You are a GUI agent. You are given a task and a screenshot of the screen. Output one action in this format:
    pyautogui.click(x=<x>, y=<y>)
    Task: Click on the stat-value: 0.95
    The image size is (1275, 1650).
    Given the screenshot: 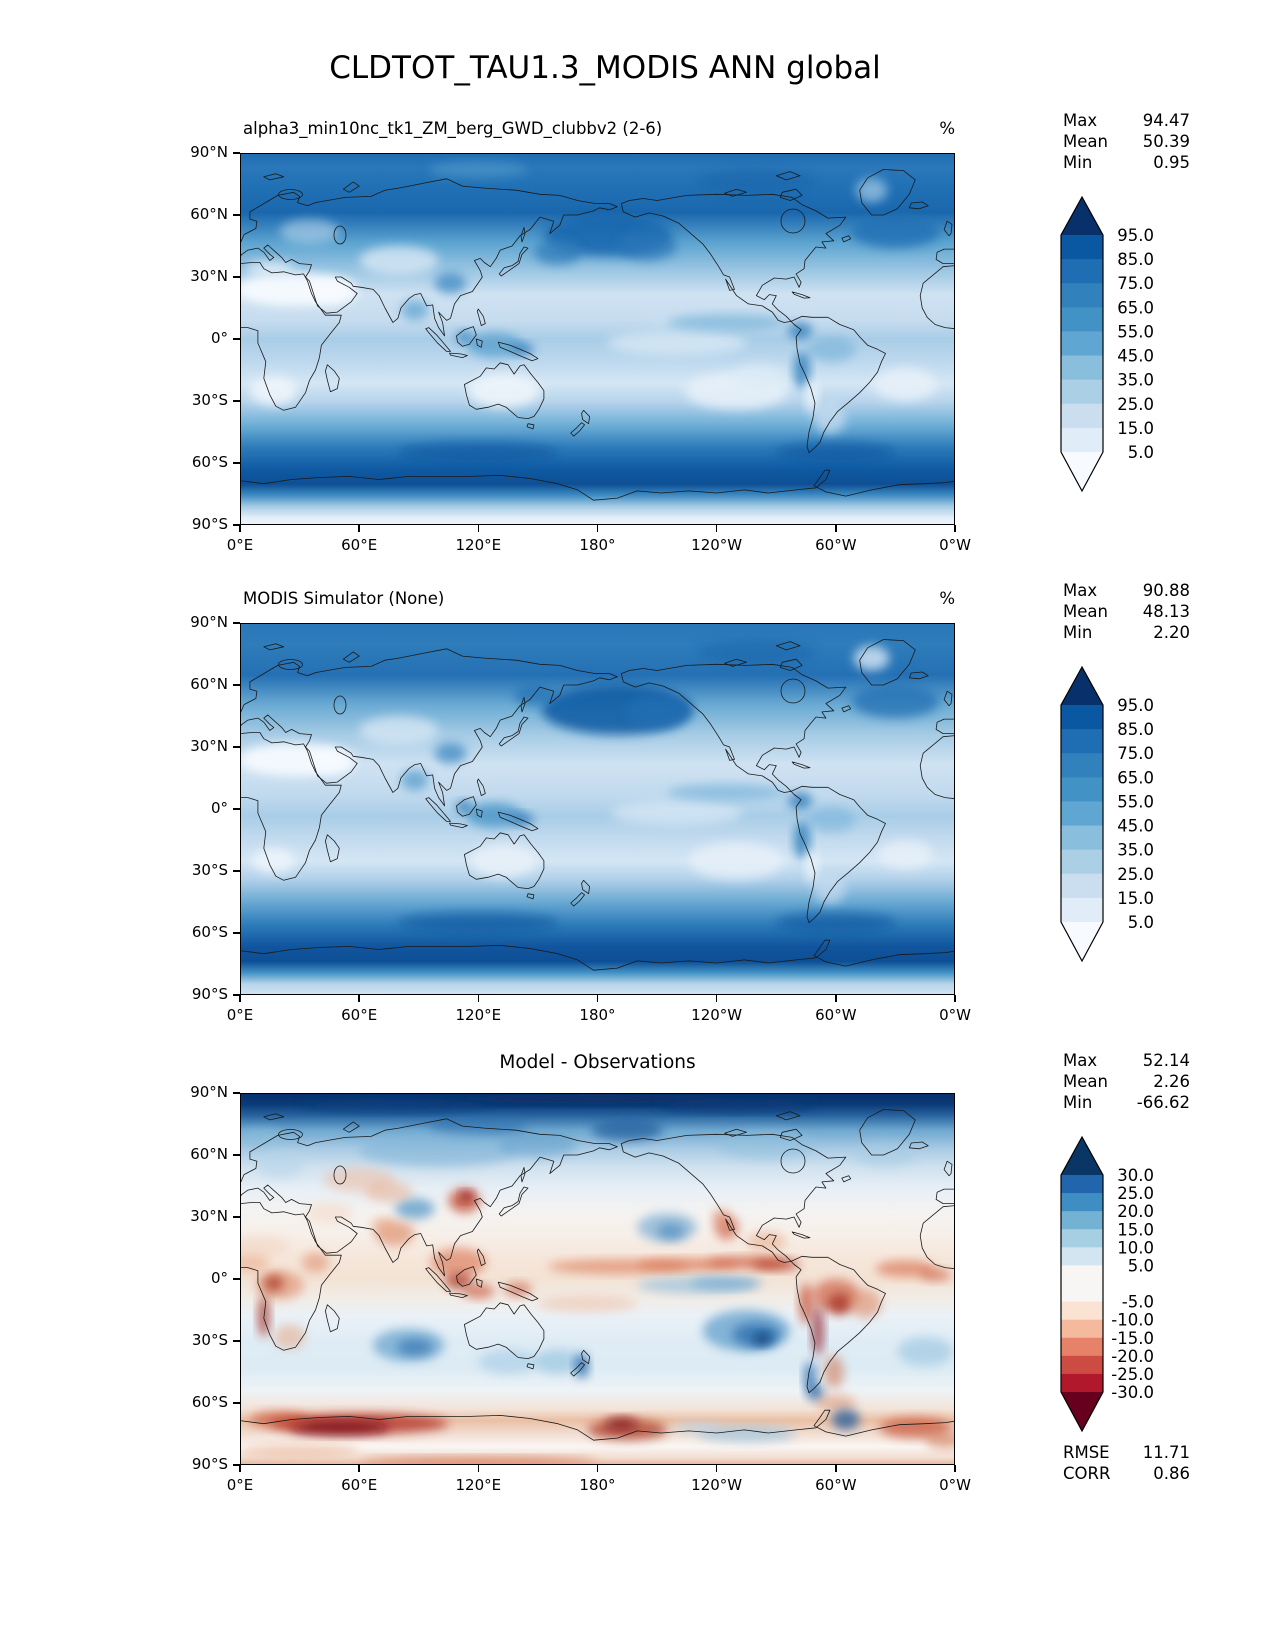 What is the action you would take?
    pyautogui.click(x=1171, y=162)
    